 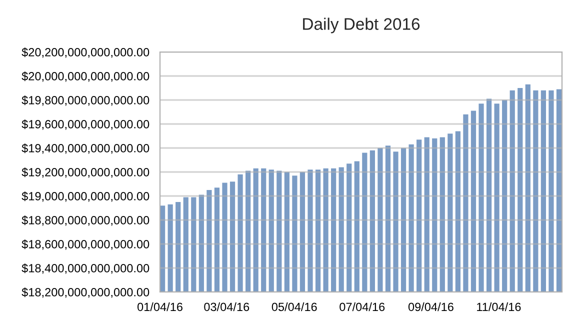 I want to click on y-tick-label: $19,200,000,000,000.00, so click(x=86, y=173).